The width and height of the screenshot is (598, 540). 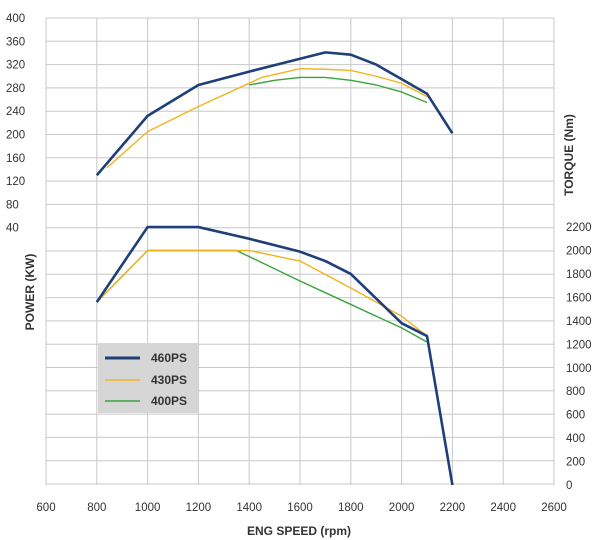 I want to click on x-tick-label: 2400, so click(x=503, y=508).